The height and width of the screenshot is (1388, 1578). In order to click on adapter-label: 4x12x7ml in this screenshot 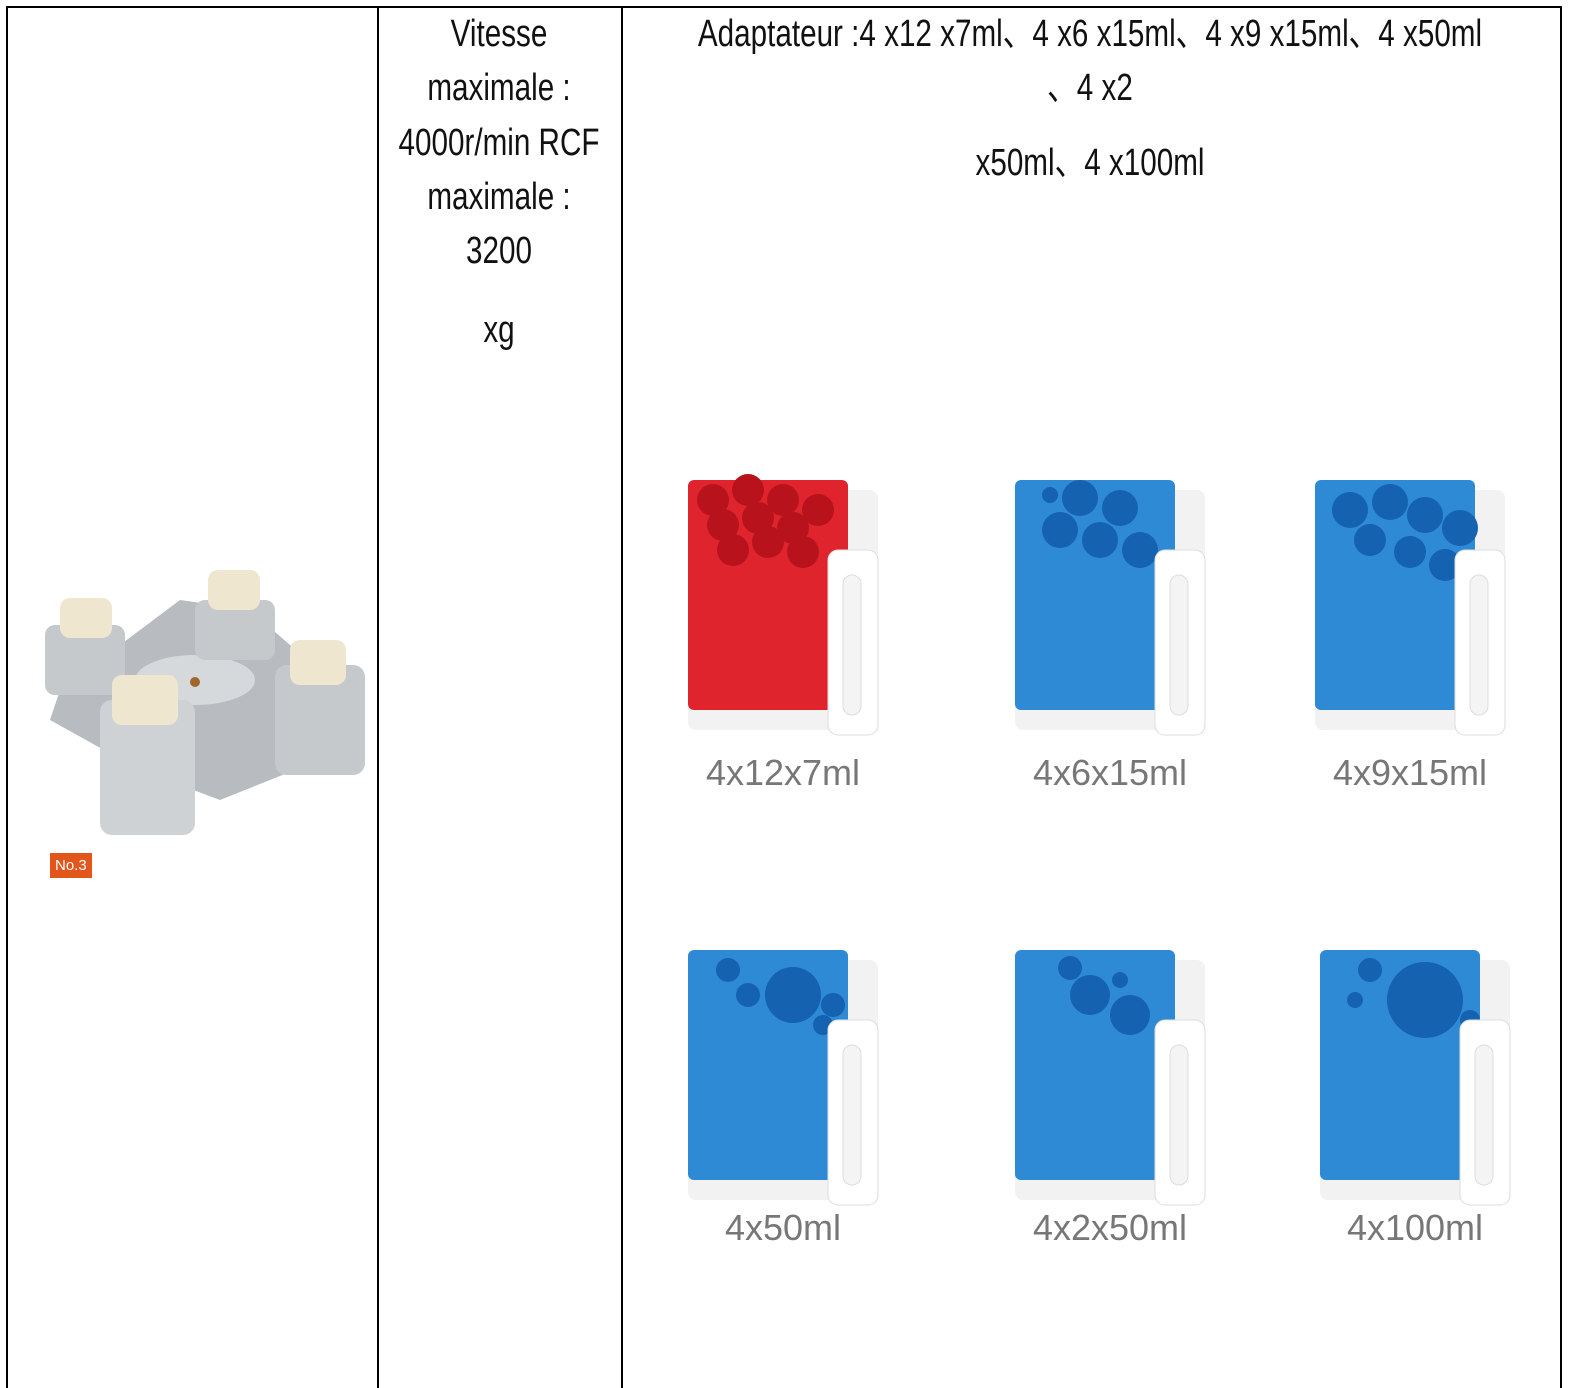, I will do `click(783, 772)`.